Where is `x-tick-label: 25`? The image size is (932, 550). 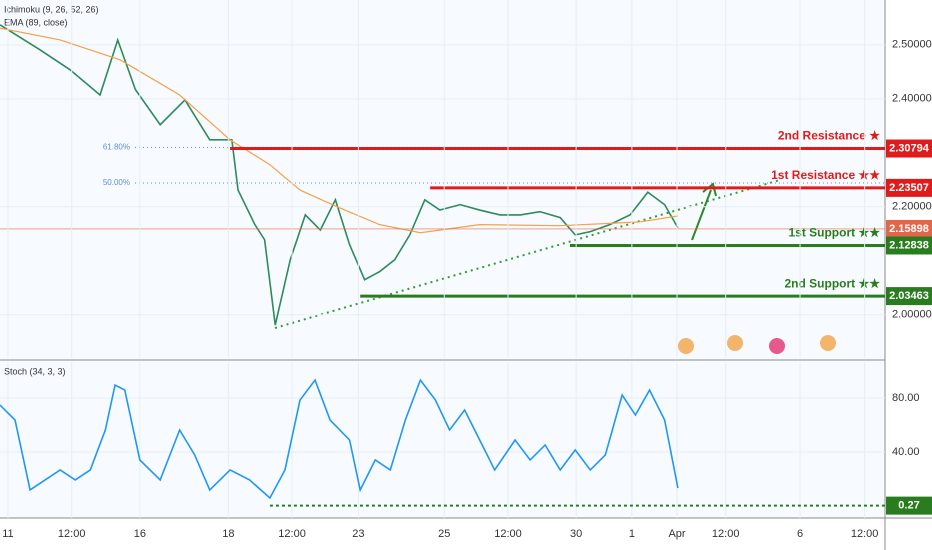
x-tick-label: 25 is located at coordinates (444, 534).